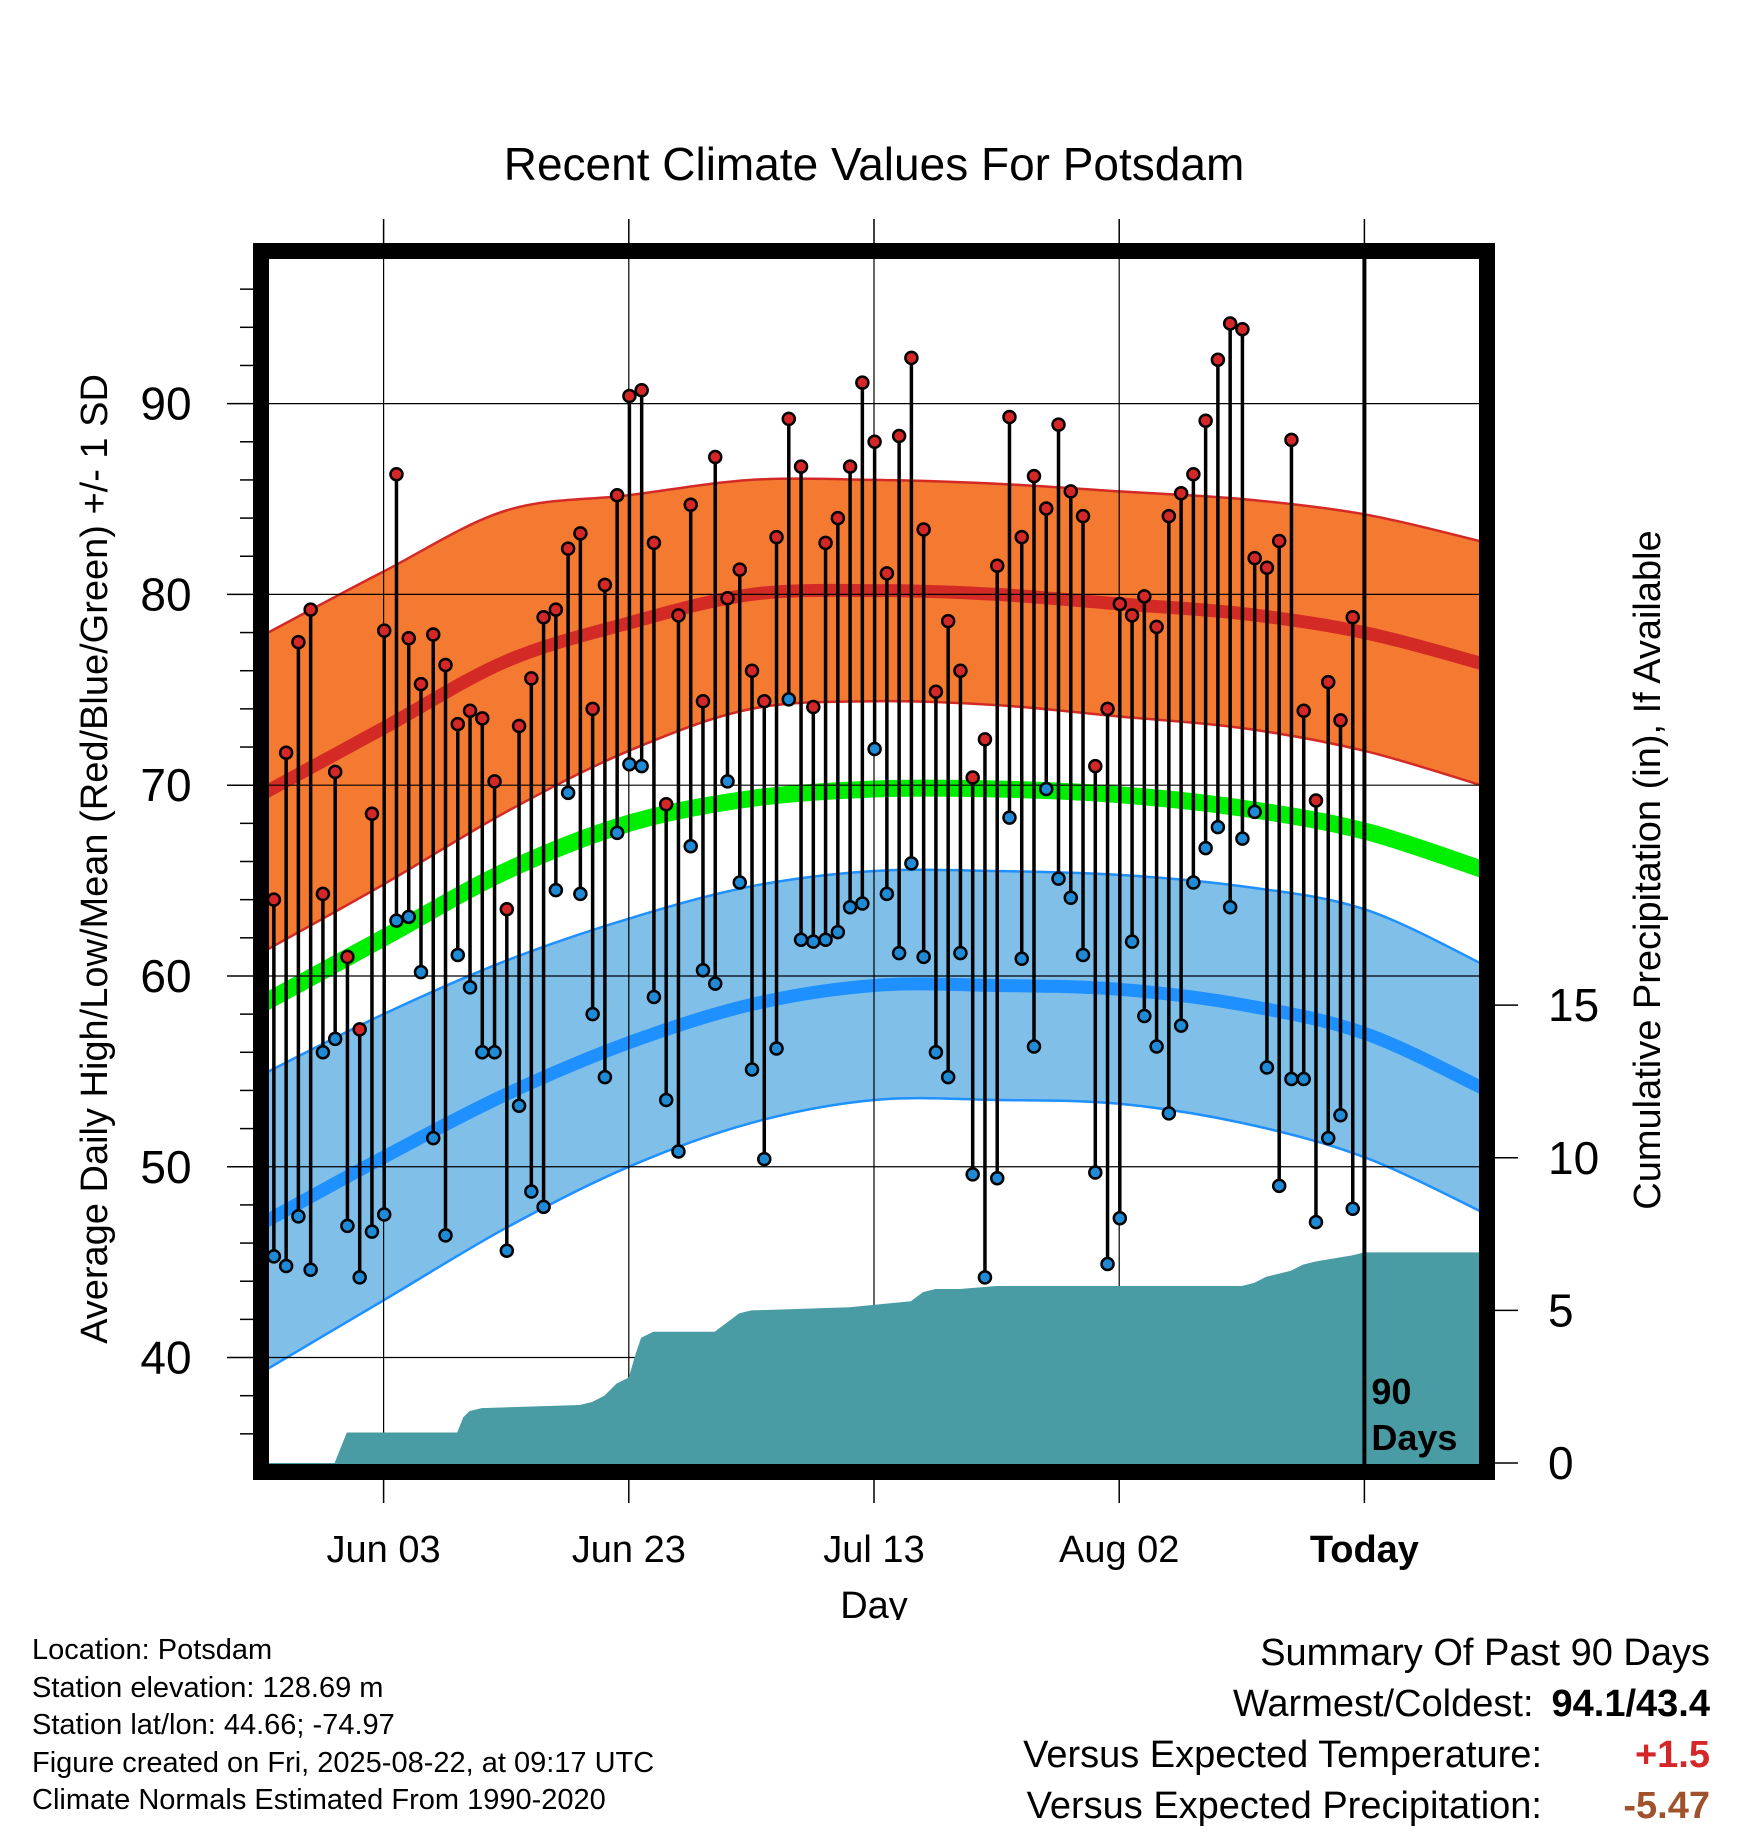 This screenshot has width=1748, height=1832. I want to click on latlon-text: Station lat/lon: 44.66; -74.97, so click(213, 1725).